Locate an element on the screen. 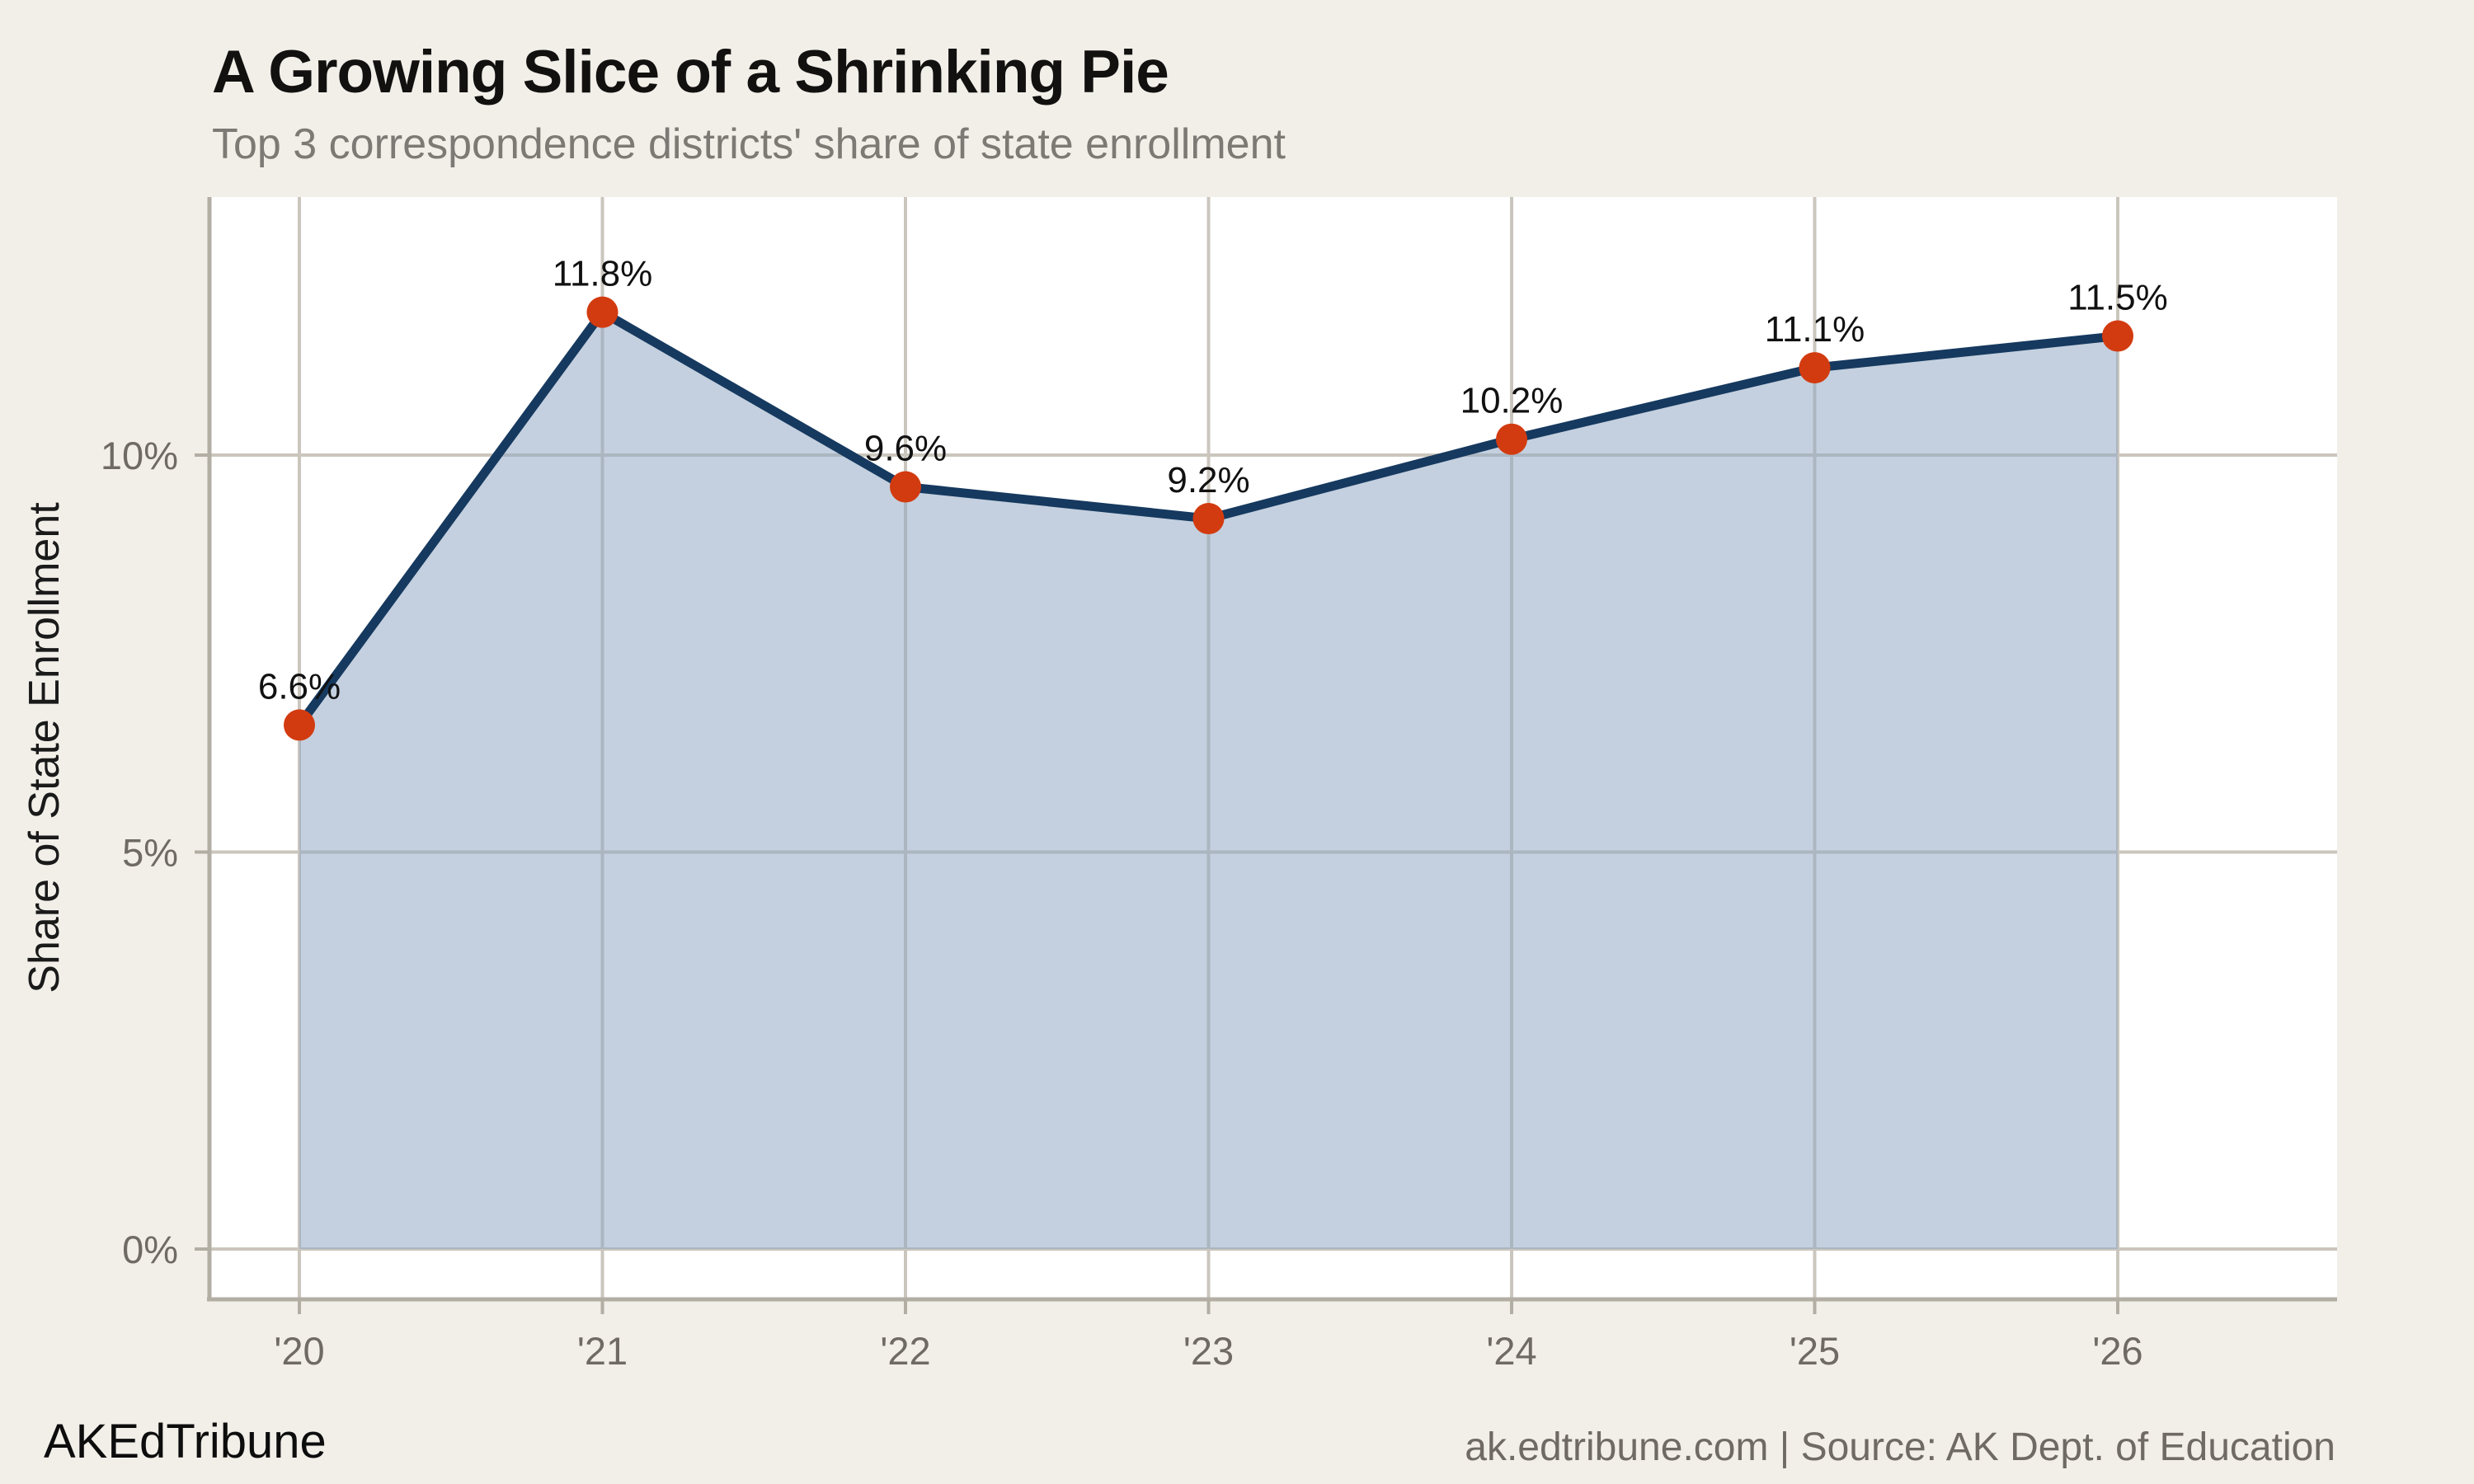 The image size is (2474, 1484). chart-title: A Growing Slice of a Shrinking Pie is located at coordinates (690, 72).